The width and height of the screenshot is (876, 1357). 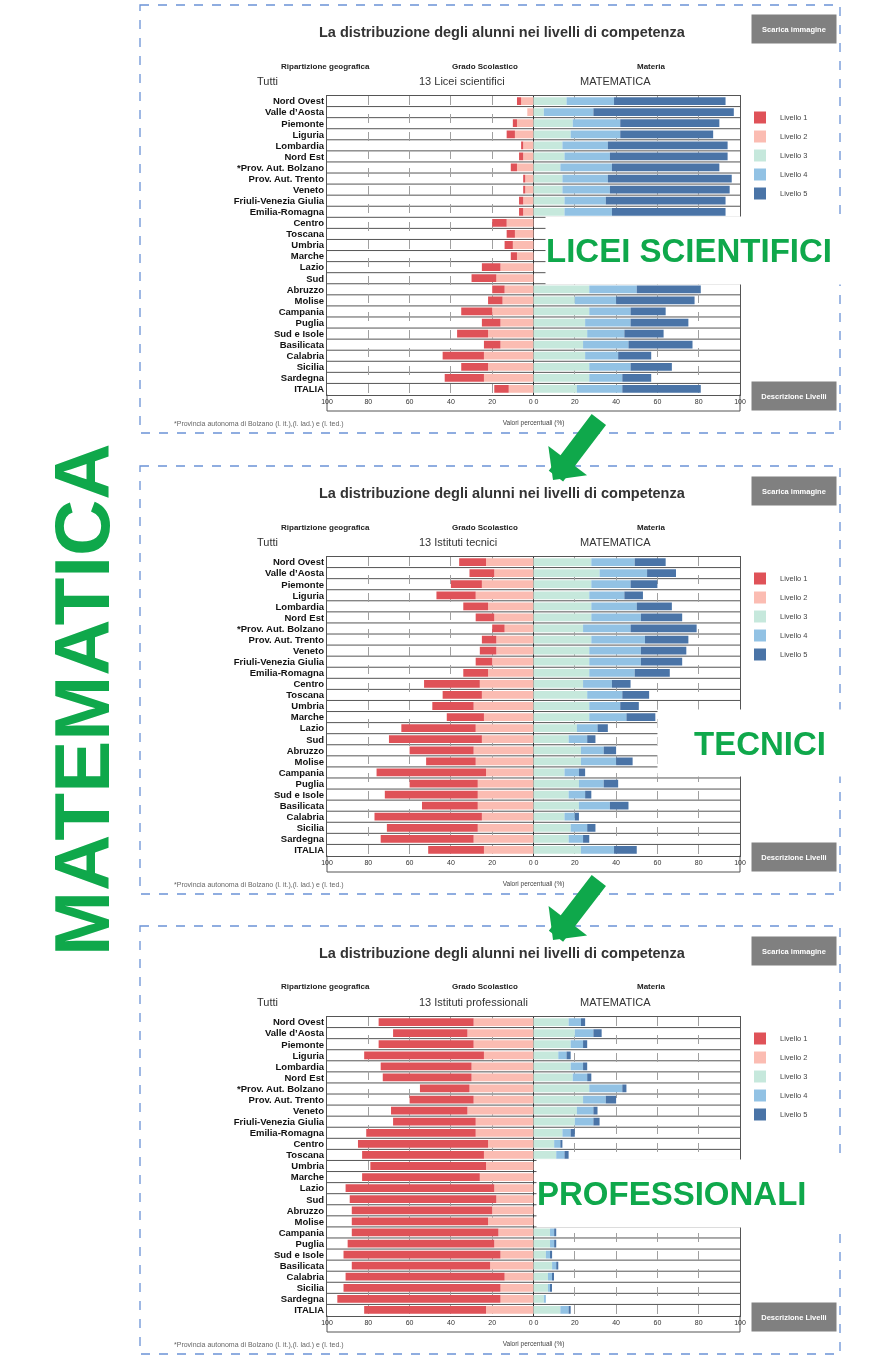 What do you see at coordinates (458, 542) in the screenshot?
I see `text: 13 Istituti tecnici` at bounding box center [458, 542].